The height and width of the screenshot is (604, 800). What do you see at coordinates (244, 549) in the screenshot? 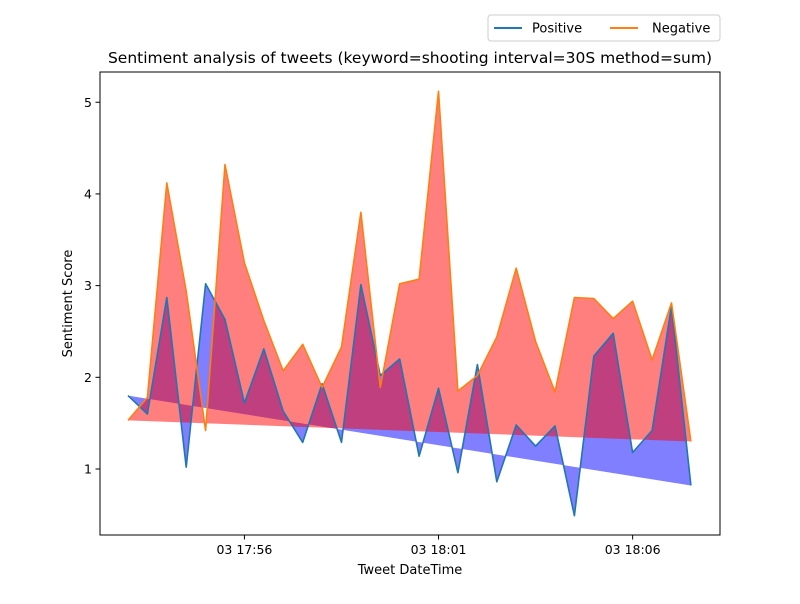
I see `x-tick-label-0: 03 17:56` at bounding box center [244, 549].